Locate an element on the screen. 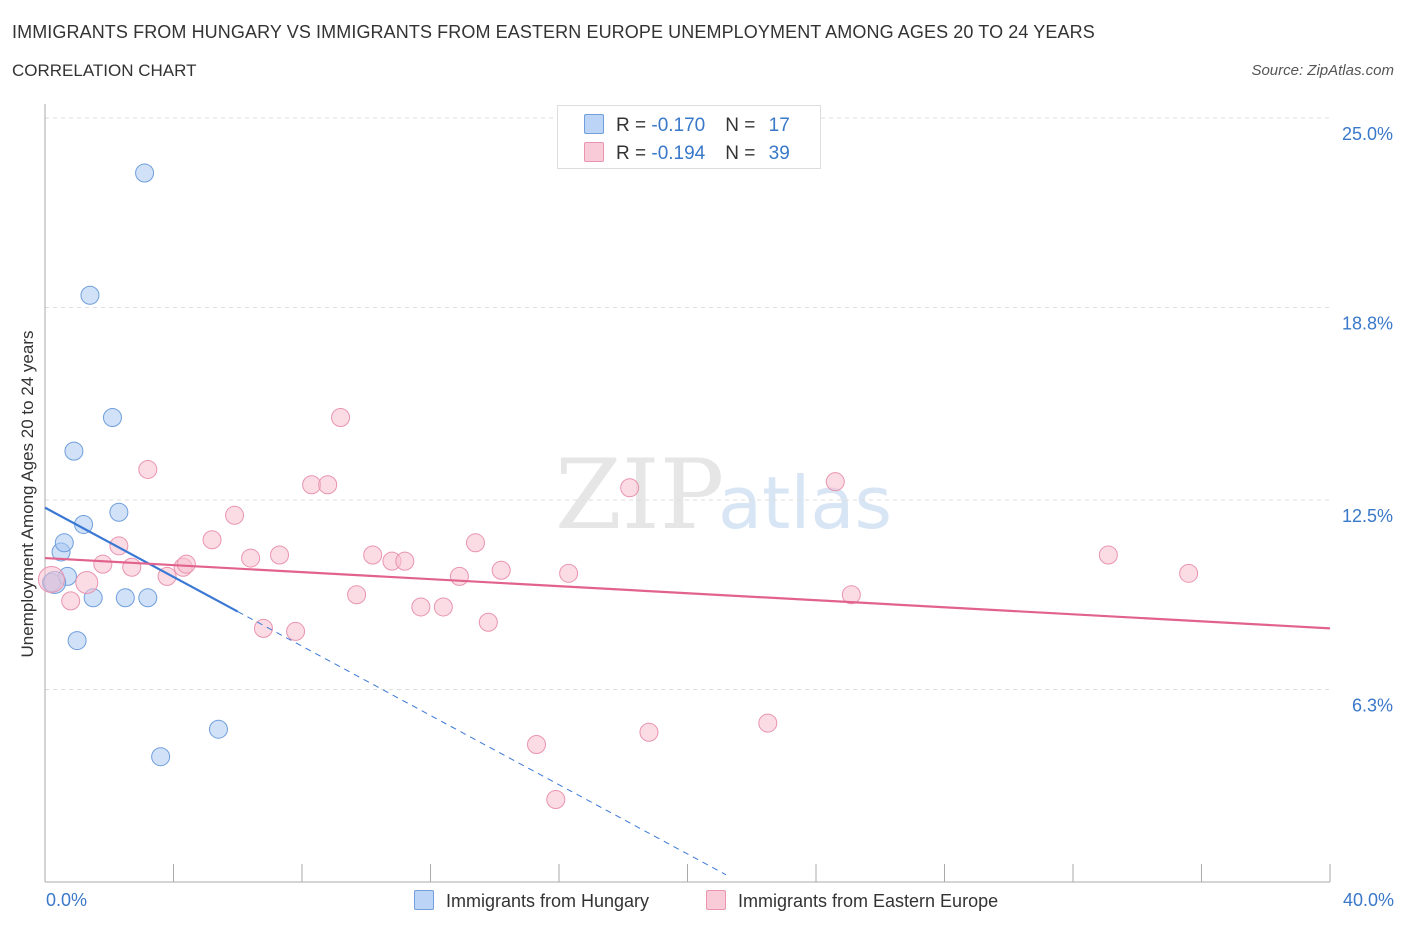  y-tick-label: 25.0% is located at coordinates (1367, 134).